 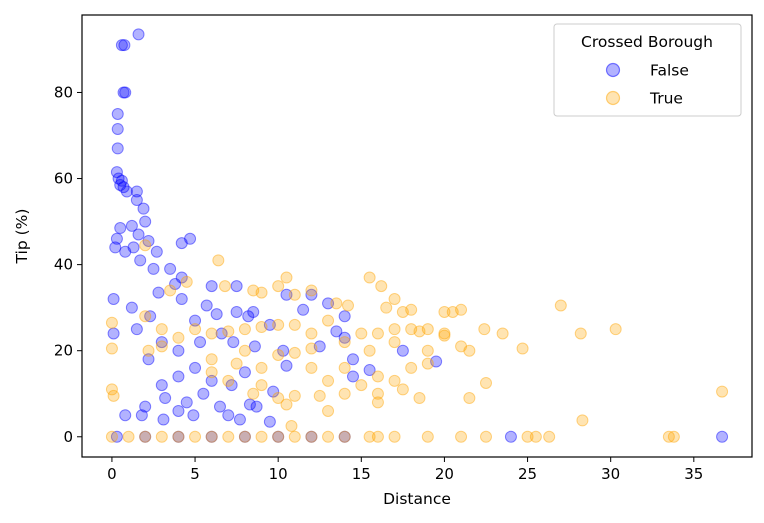 I want to click on legend-box, so click(x=647, y=70).